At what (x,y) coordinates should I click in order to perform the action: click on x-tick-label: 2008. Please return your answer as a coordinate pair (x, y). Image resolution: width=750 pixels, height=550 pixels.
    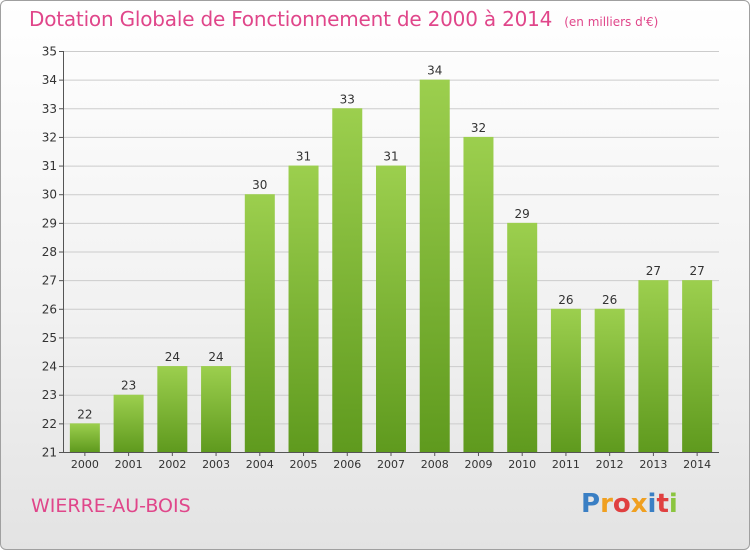
    Looking at the image, I should click on (435, 464).